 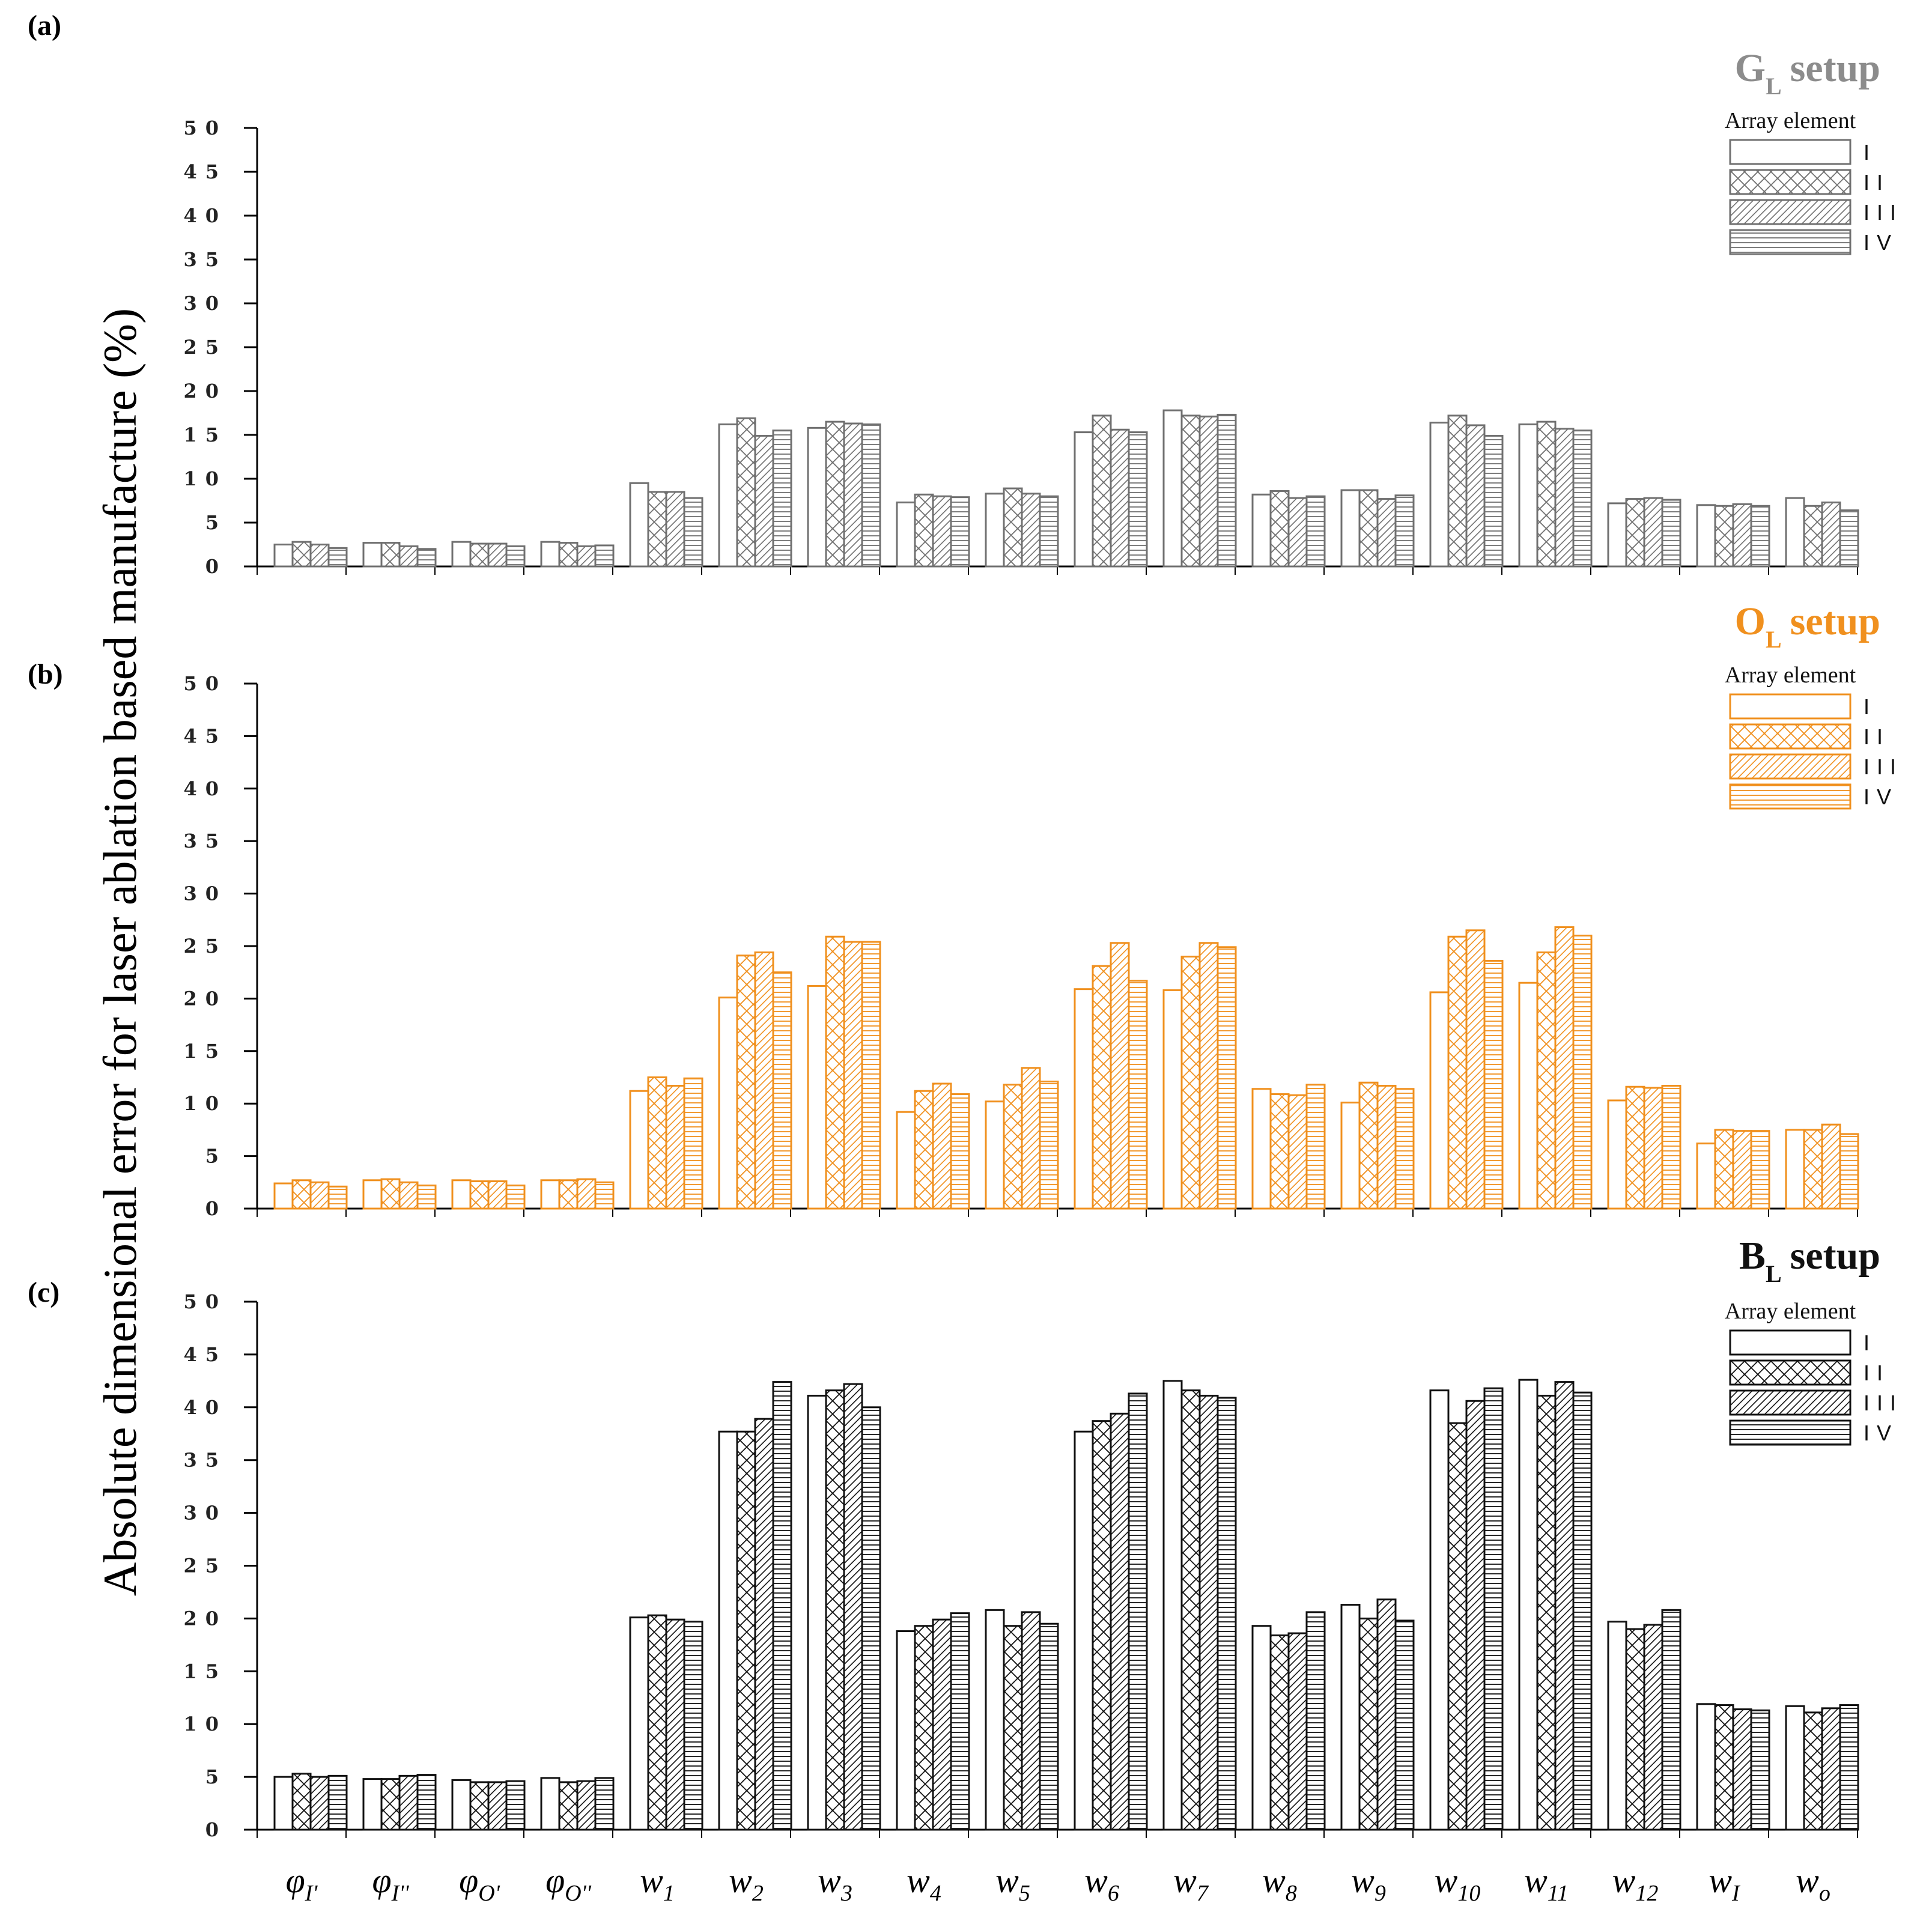 I want to click on x-tick-label: w6, so click(x=1101, y=1884).